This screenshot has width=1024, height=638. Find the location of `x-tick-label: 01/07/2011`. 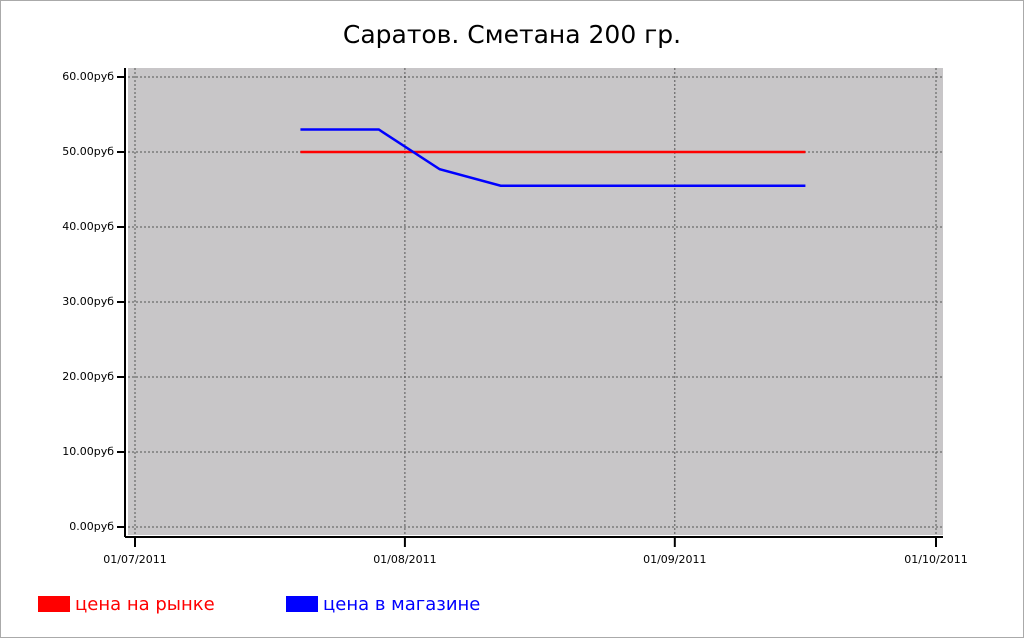

x-tick-label: 01/07/2011 is located at coordinates (134, 559).